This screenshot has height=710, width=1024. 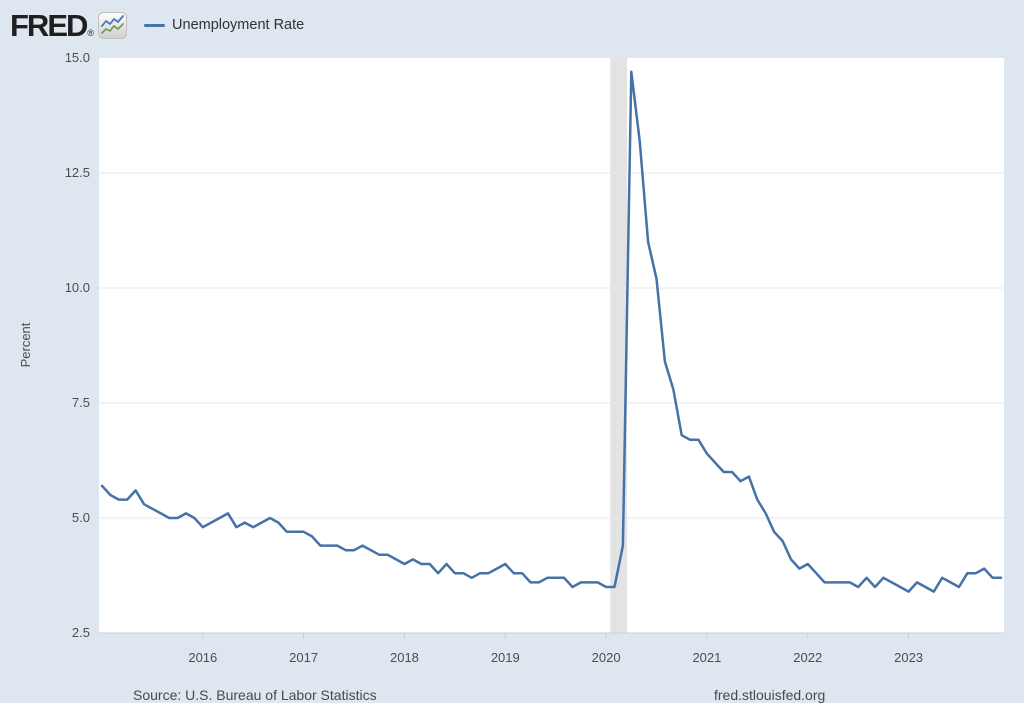 I want to click on legend-label: Unemployment Rate, so click(x=238, y=25).